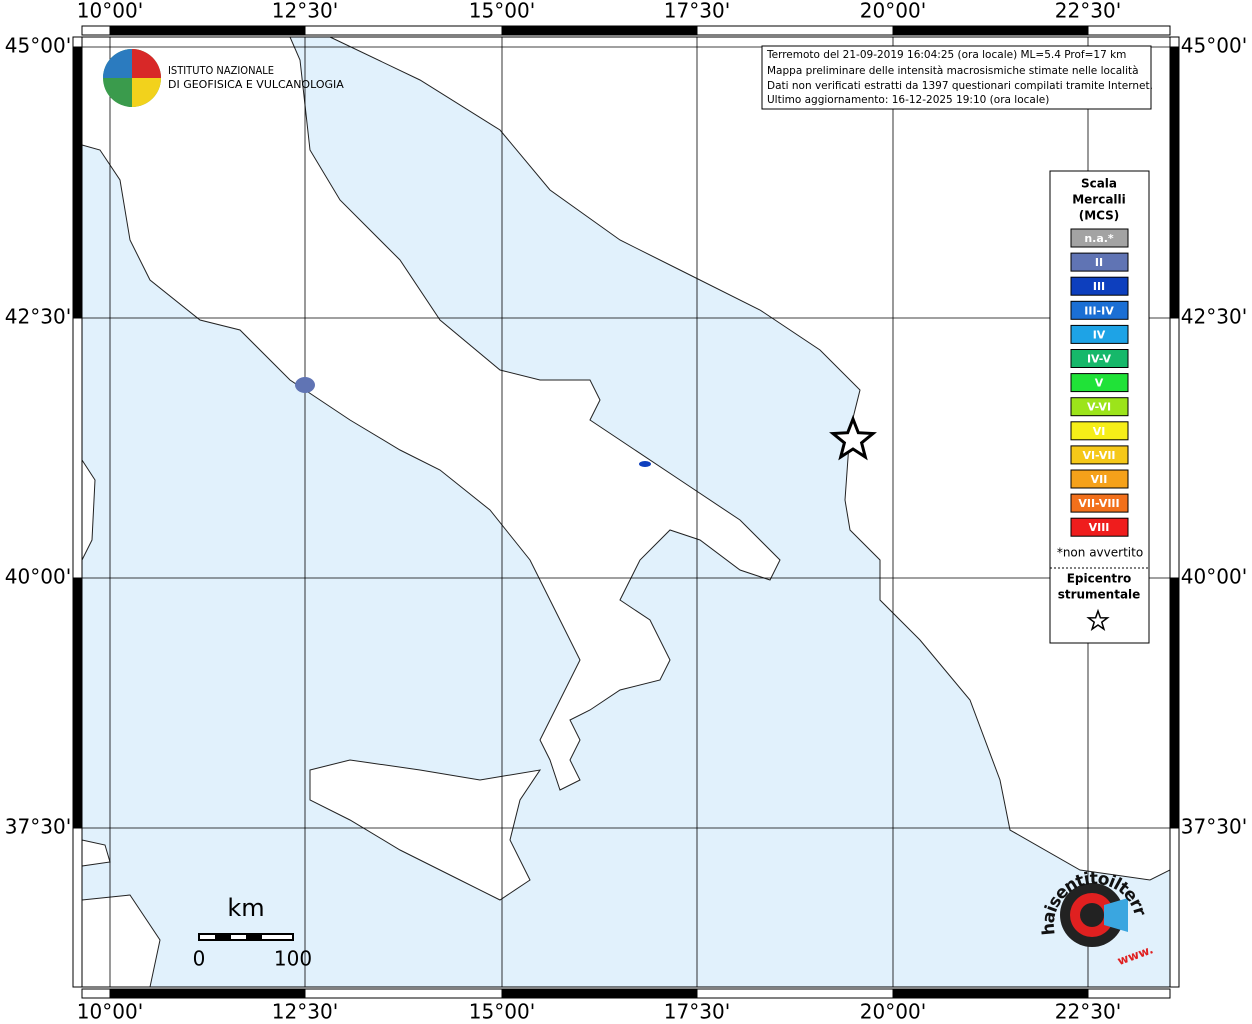  Describe the element at coordinates (223, 937) in the screenshot. I see `scale-bar-segment` at that location.